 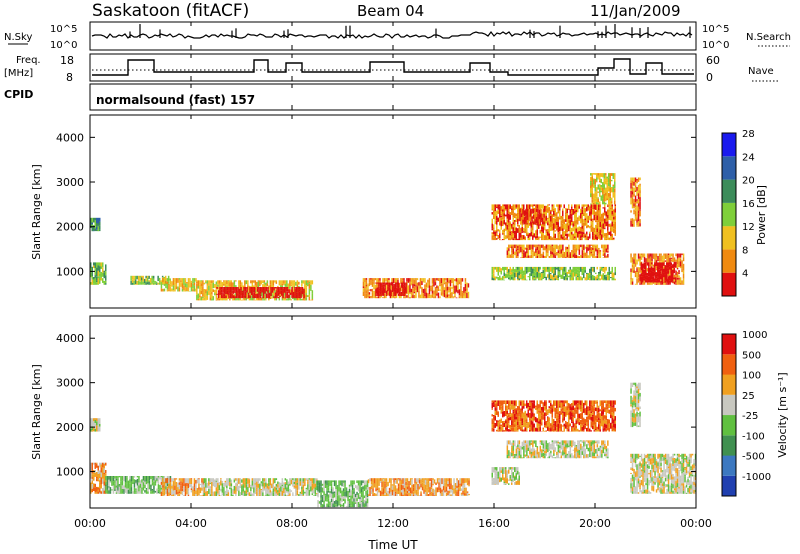 I want to click on cpid-program: normalsound (fast) 157, so click(x=175, y=100).